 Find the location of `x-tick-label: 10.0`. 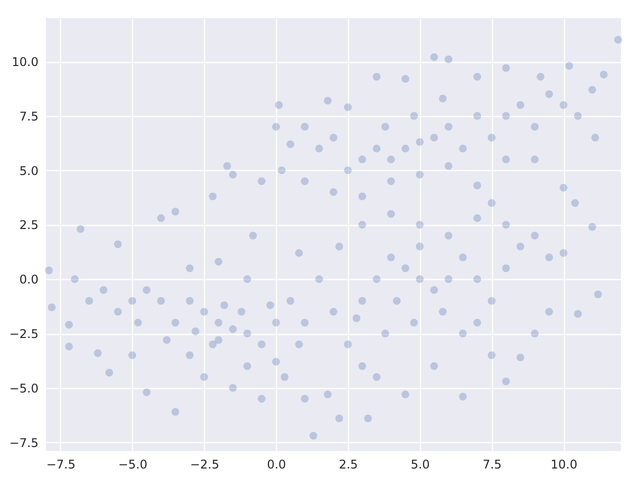

x-tick-label: 10.0 is located at coordinates (564, 465).